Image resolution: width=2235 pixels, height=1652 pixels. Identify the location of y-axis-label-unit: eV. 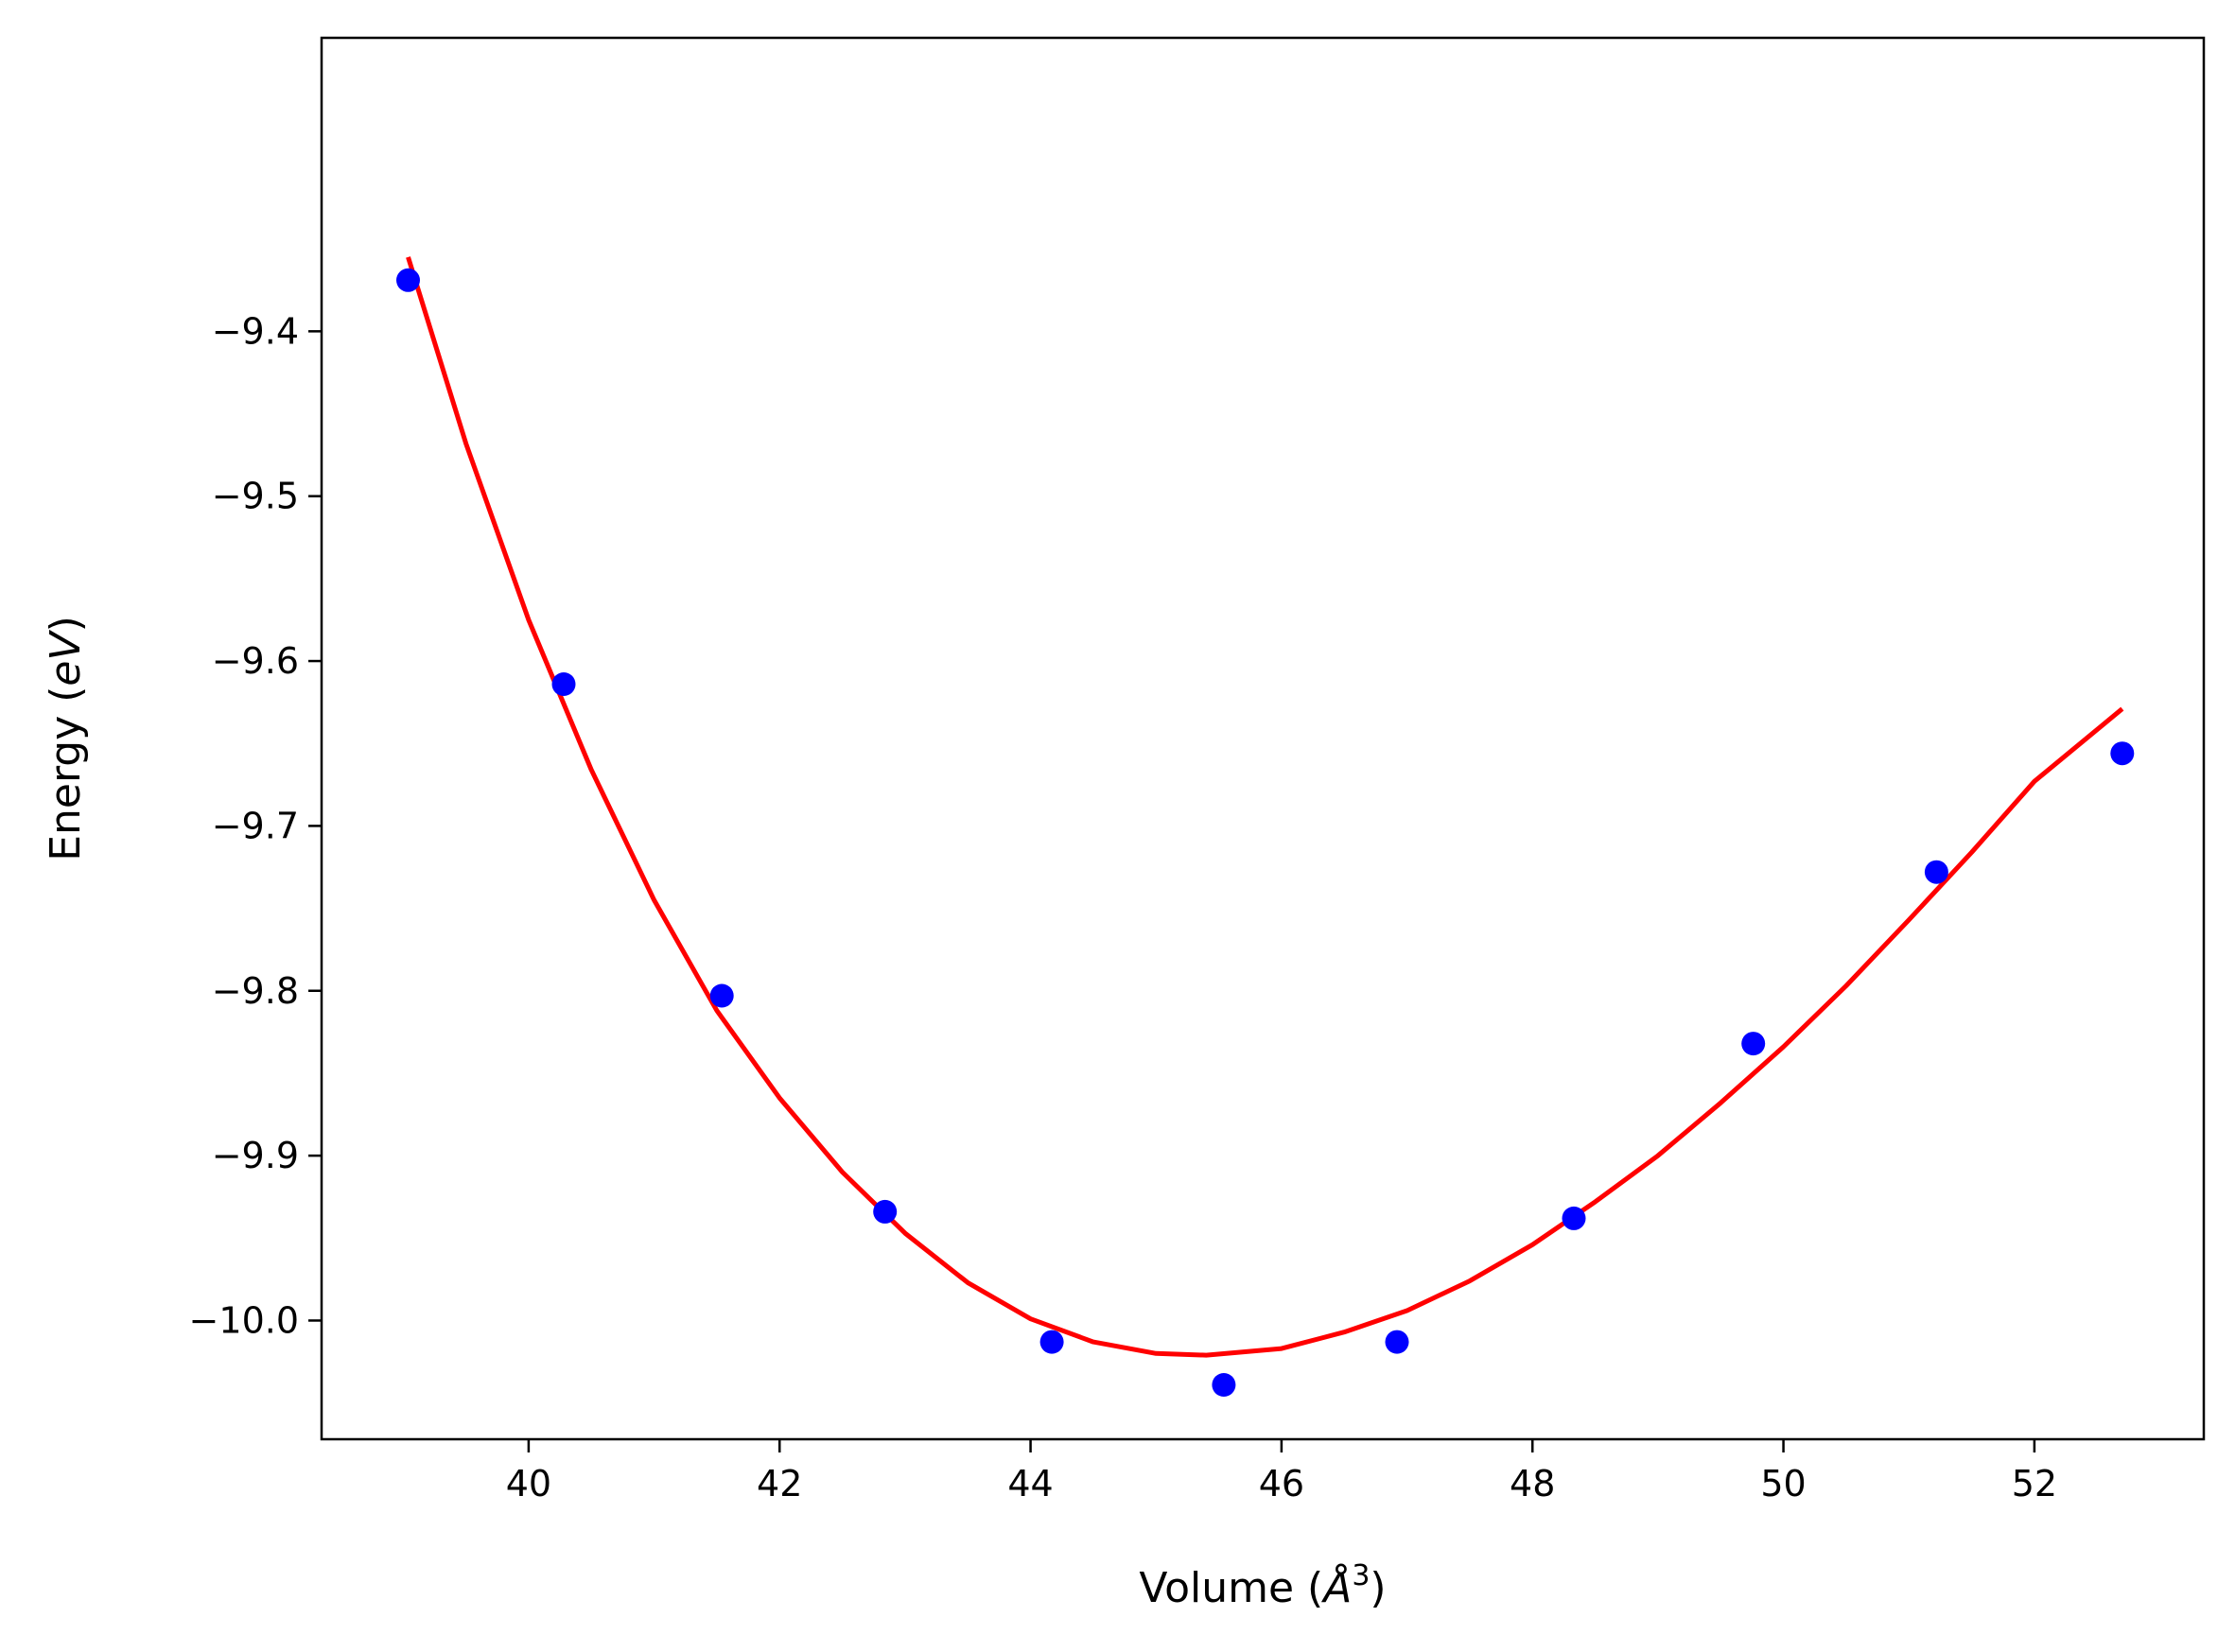
(66, 659).